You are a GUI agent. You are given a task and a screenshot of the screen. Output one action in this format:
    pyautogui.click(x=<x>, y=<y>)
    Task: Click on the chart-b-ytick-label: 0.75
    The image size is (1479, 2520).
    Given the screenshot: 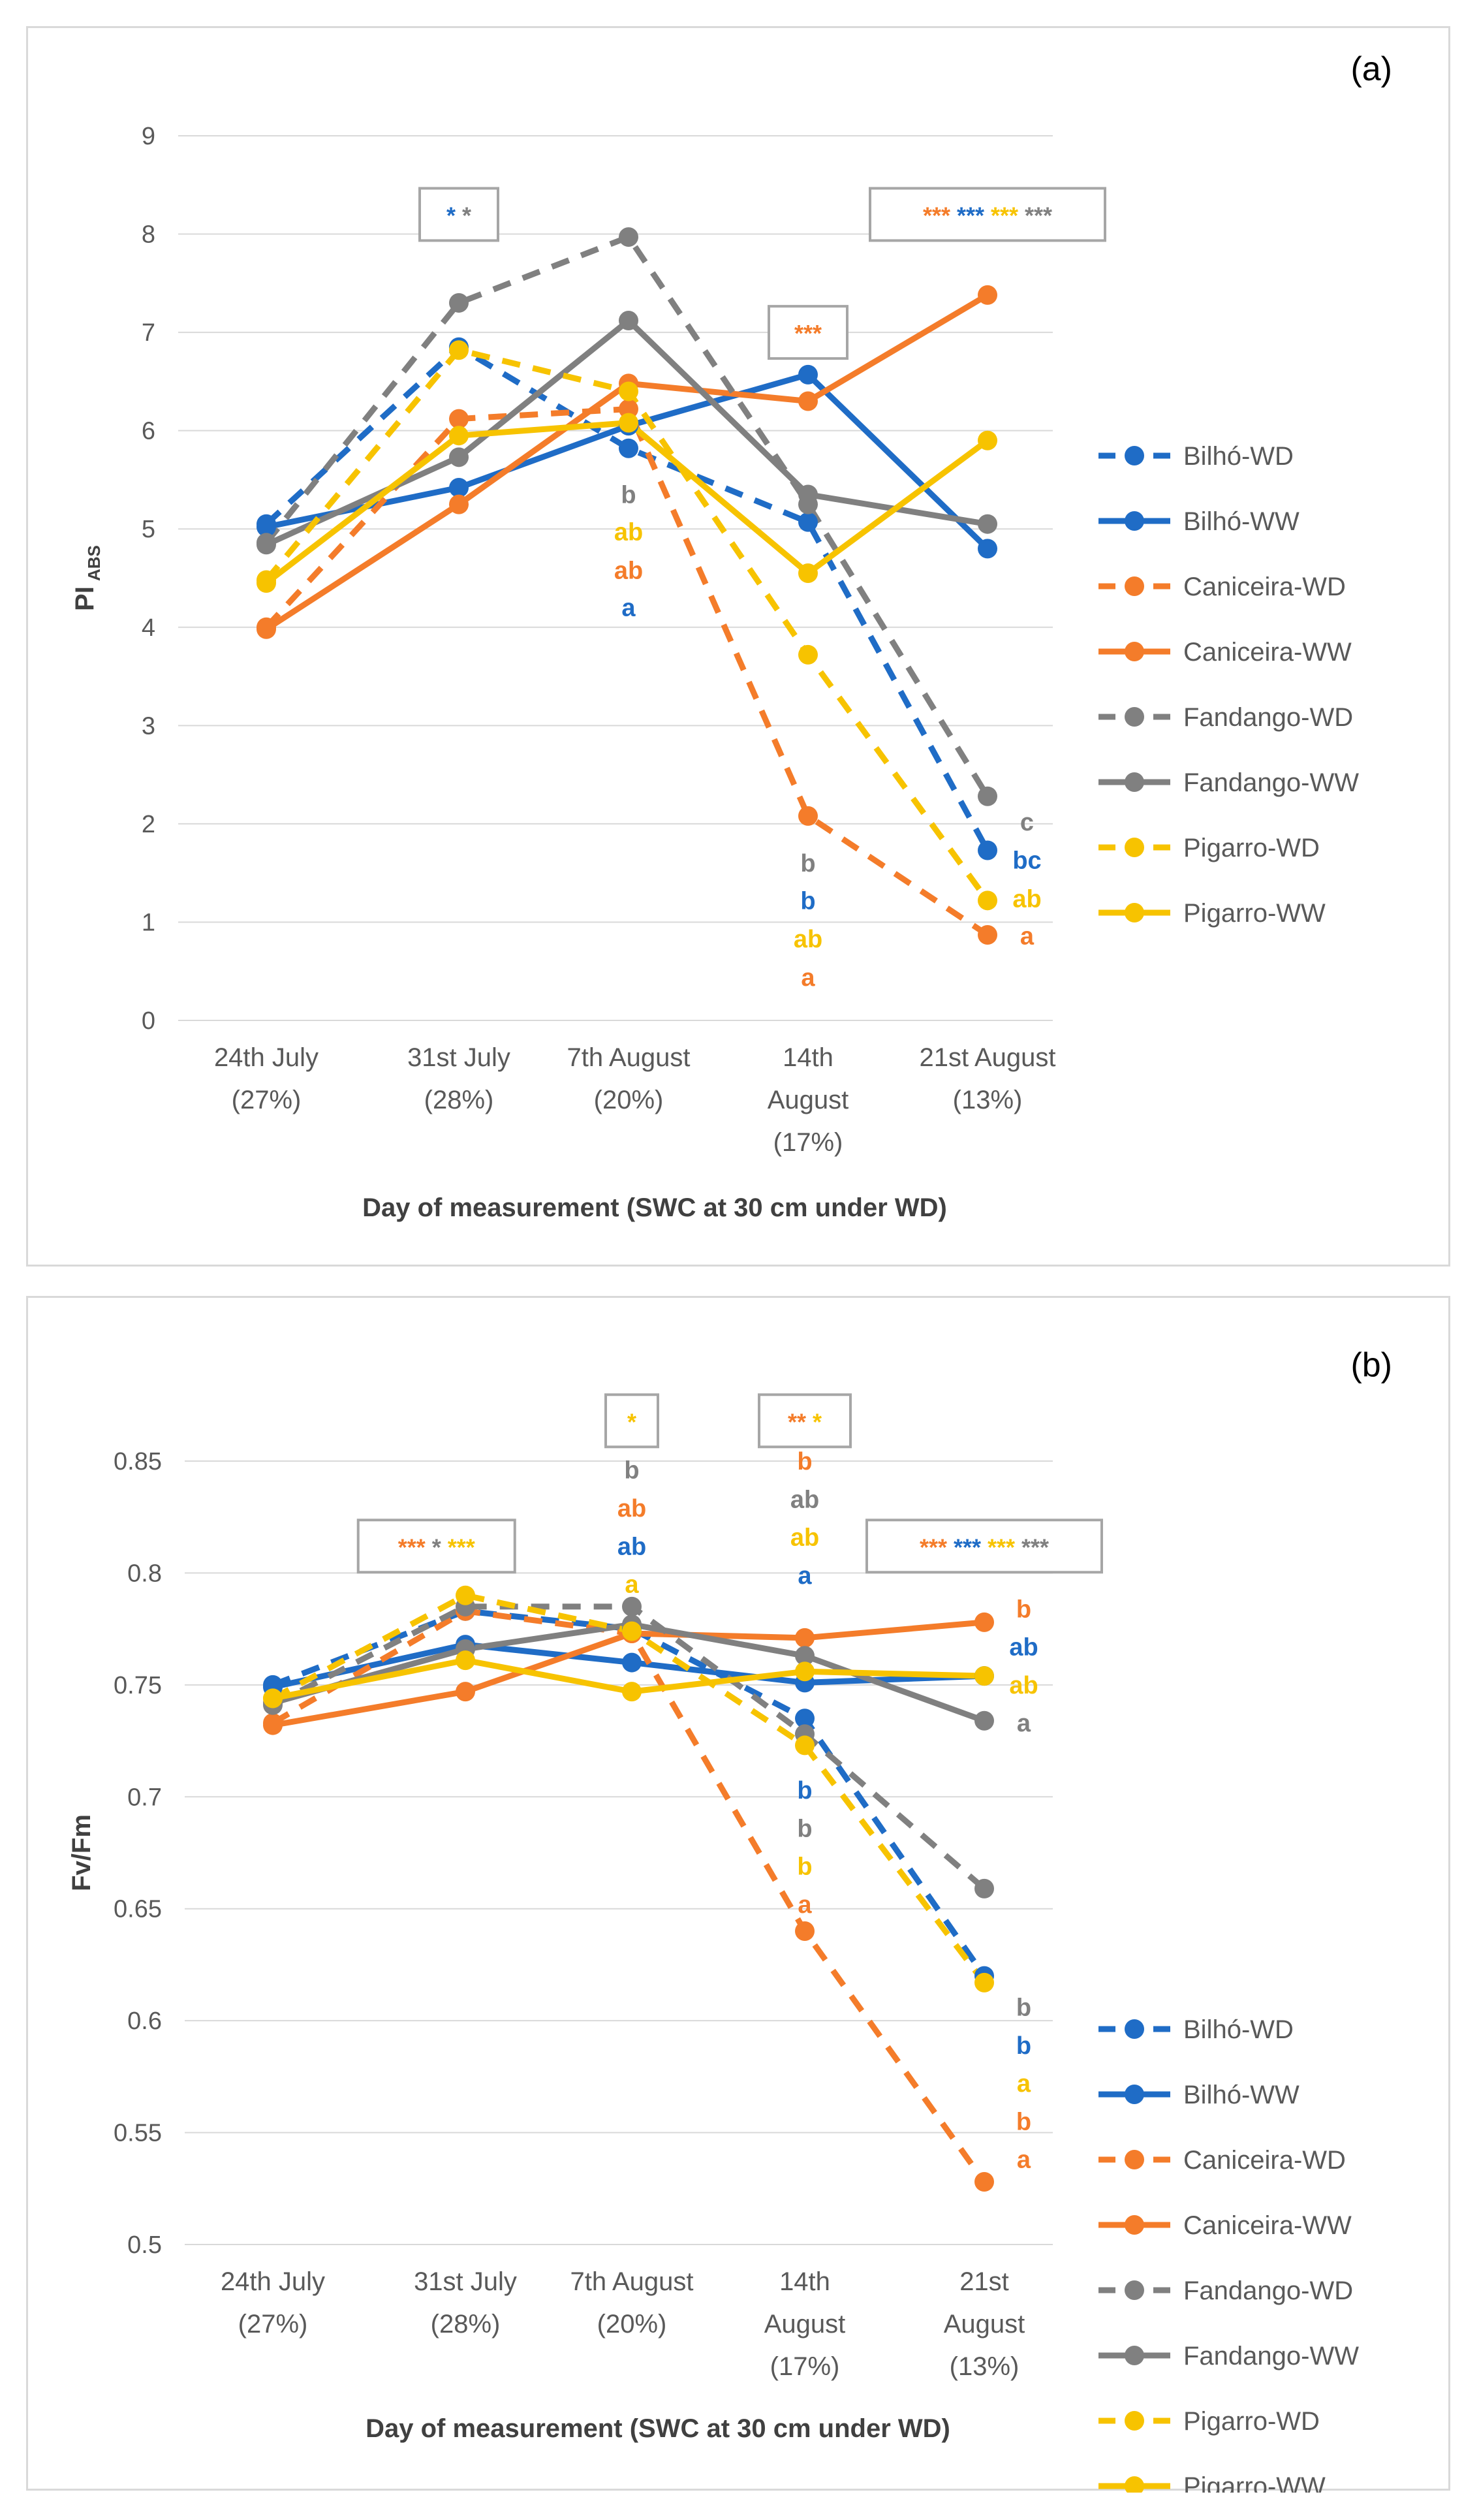 What is the action you would take?
    pyautogui.click(x=138, y=1686)
    